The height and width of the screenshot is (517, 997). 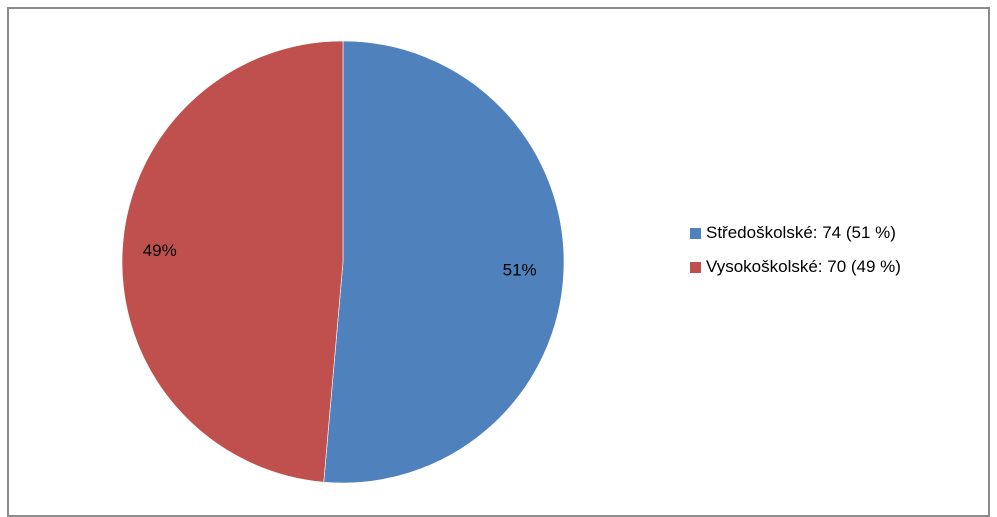 What do you see at coordinates (695, 233) in the screenshot?
I see `legend-swatch-stredoskolske` at bounding box center [695, 233].